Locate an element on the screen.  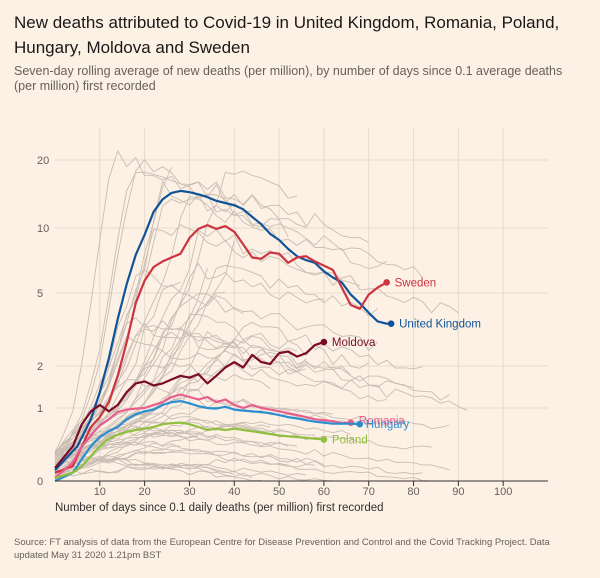
x-tick-label: 50 is located at coordinates (279, 492).